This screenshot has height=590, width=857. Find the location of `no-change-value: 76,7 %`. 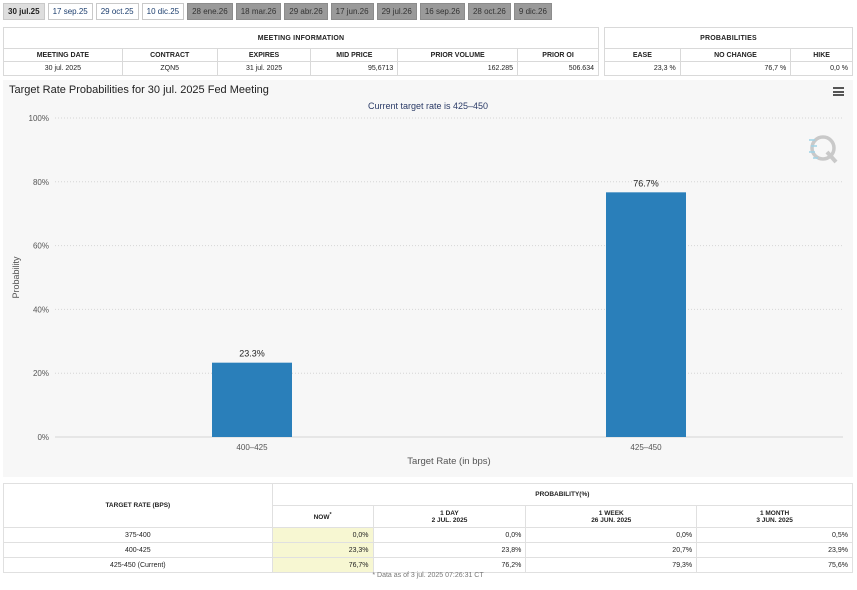

no-change-value: 76,7 % is located at coordinates (735, 68).